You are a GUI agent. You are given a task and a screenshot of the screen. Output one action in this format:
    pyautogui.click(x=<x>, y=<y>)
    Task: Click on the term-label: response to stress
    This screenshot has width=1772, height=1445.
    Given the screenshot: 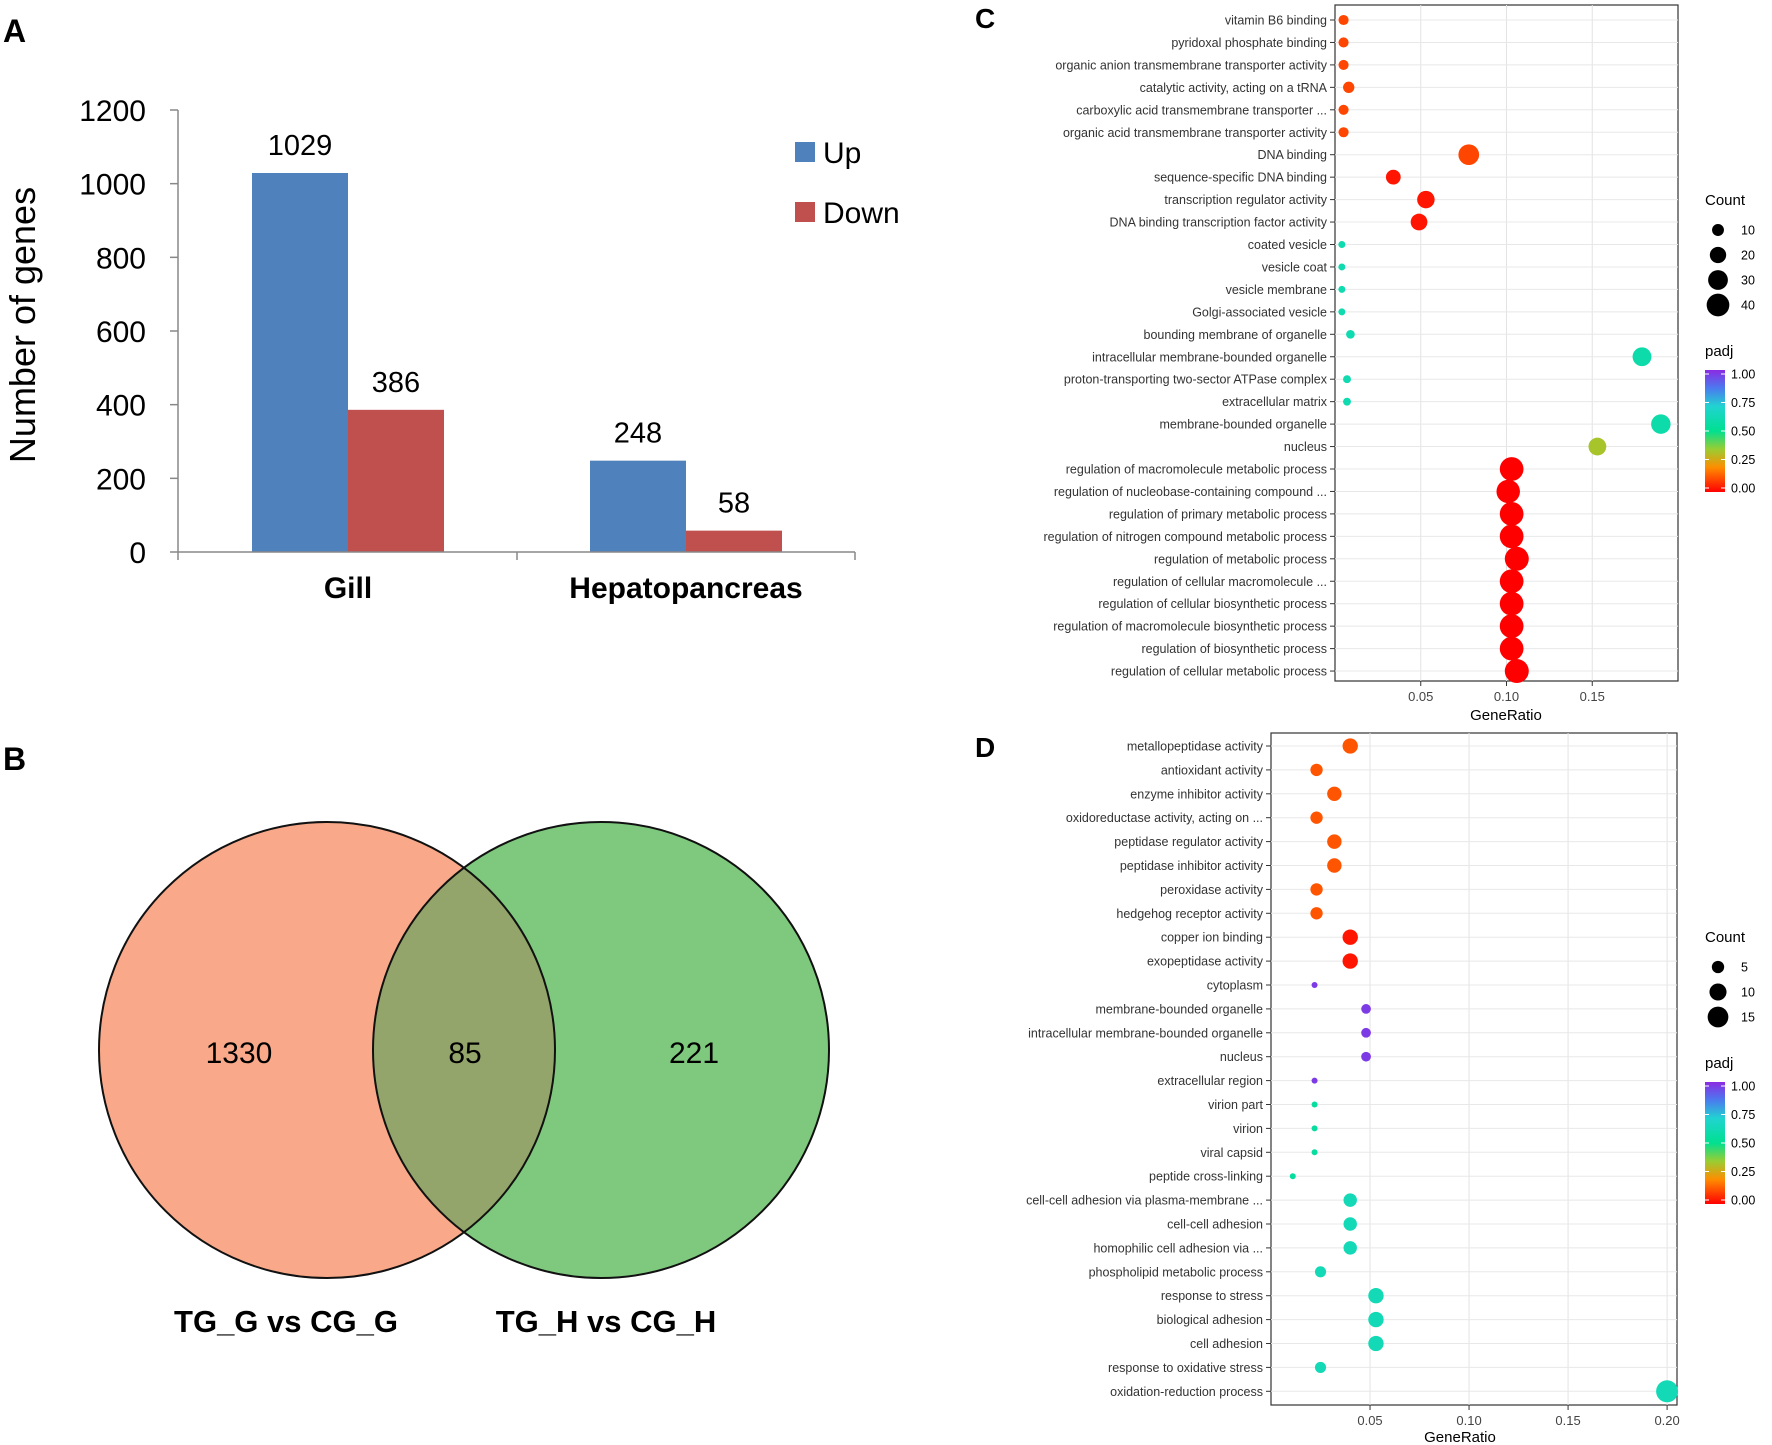 What is the action you would take?
    pyautogui.click(x=1212, y=1296)
    